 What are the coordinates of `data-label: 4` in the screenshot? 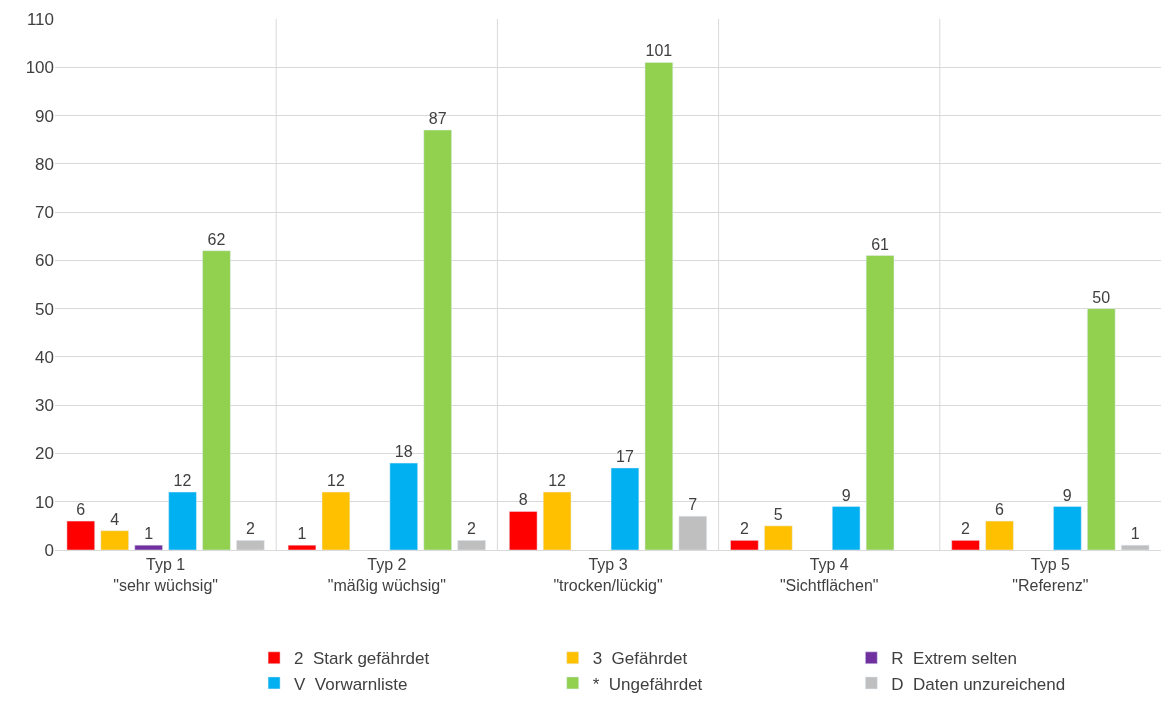 It's located at (115, 519).